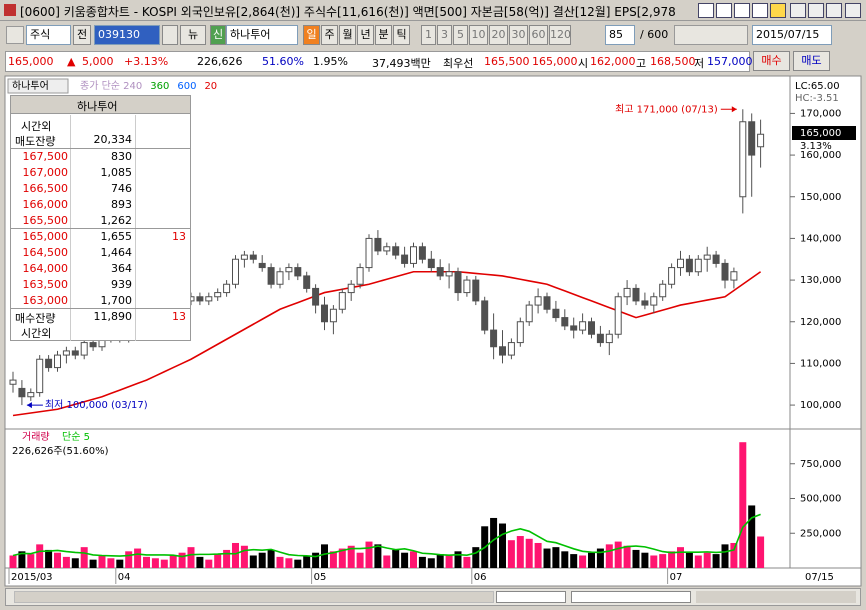 Image resolution: width=866 pixels, height=610 pixels. Describe the element at coordinates (159, 86) in the screenshot. I see `legend-item: 360` at that location.